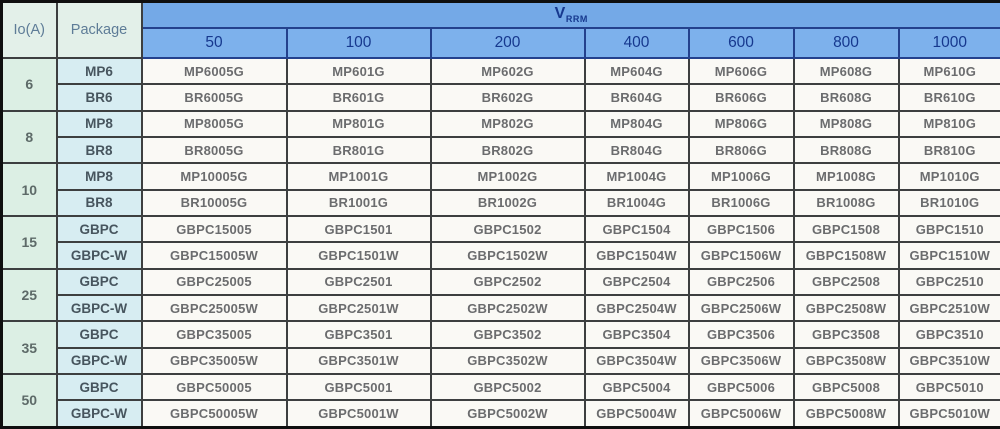 The width and height of the screenshot is (1000, 429). Describe the element at coordinates (99, 29) in the screenshot. I see `package-column-header: Package` at that location.